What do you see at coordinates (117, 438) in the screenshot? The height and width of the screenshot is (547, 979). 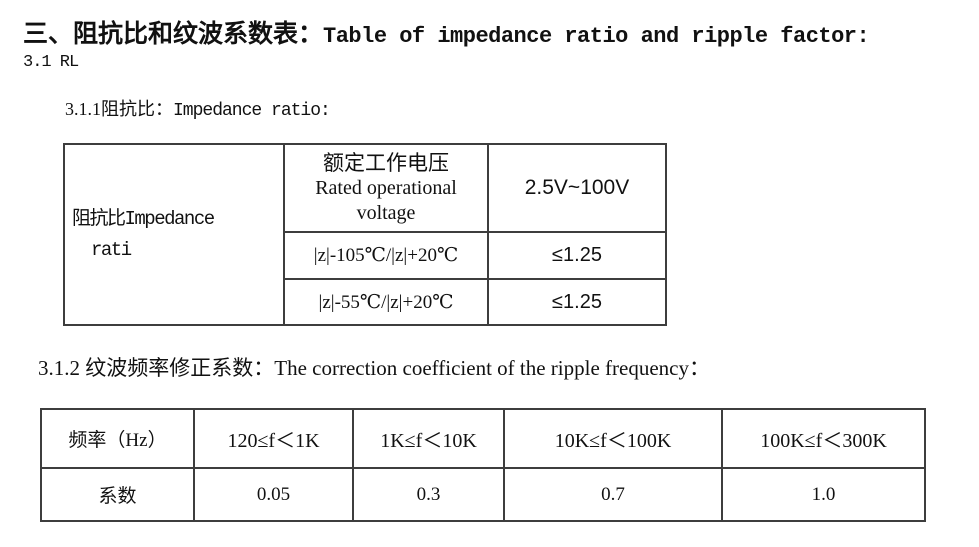 I see `frequency-header-cell: 频率（Hz）` at bounding box center [117, 438].